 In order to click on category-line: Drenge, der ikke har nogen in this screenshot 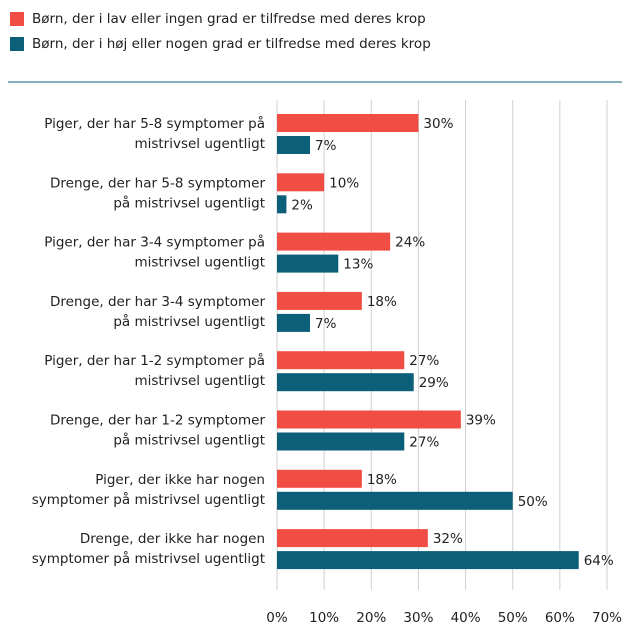, I will do `click(172, 539)`.